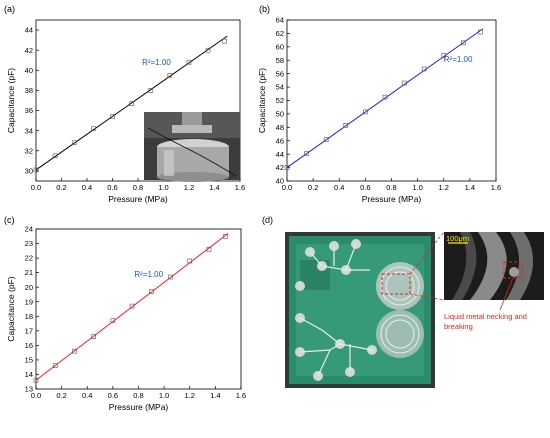  Describe the element at coordinates (9, 220) in the screenshot. I see `panel-c-letter: (c)` at that location.